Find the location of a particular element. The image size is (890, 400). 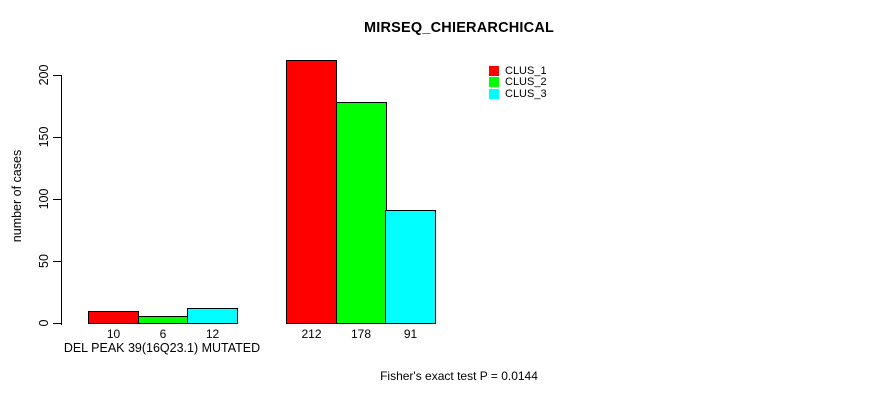

legend-item: CLUS_2 is located at coordinates (518, 82).